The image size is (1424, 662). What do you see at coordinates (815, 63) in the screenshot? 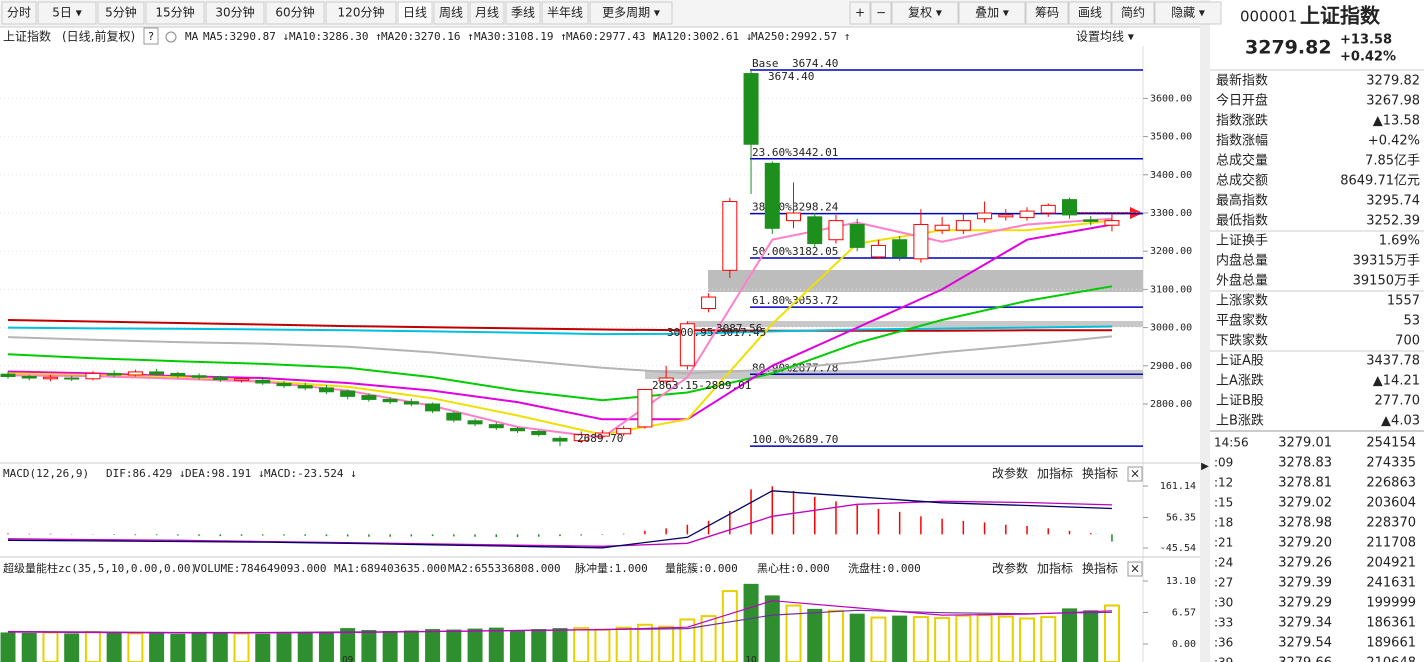
I see `fib-price: 3674.40` at bounding box center [815, 63].